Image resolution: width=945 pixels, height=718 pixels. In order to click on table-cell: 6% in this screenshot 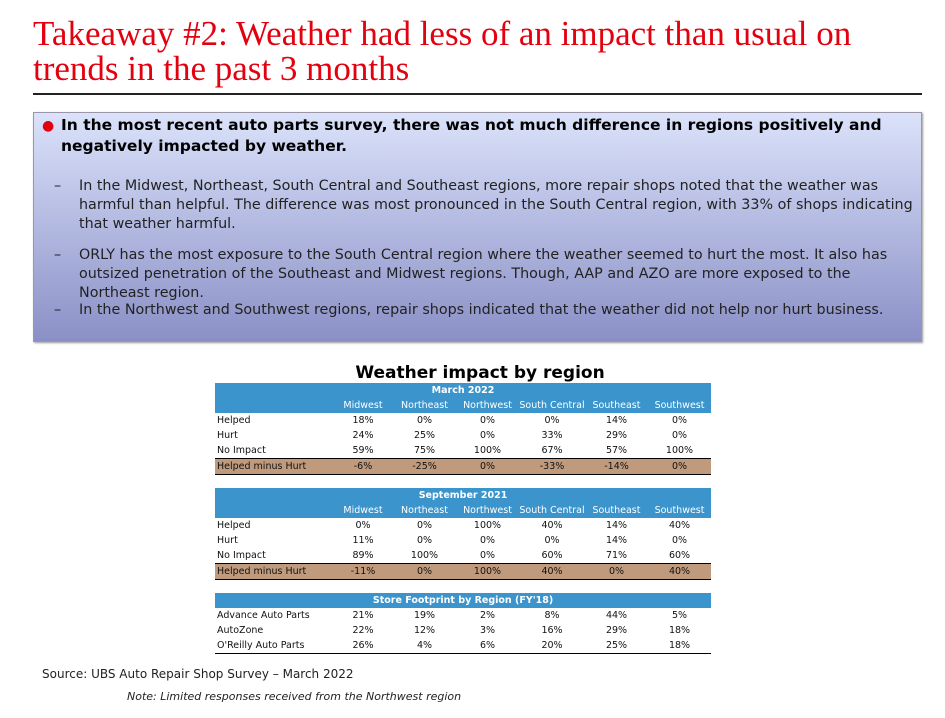, I will do `click(487, 646)`.